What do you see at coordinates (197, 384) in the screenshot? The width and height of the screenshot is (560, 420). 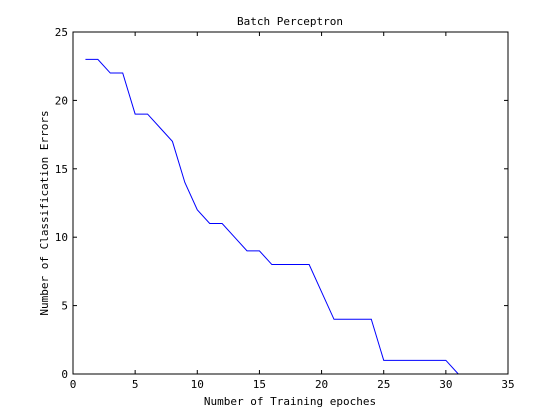 I see `x-tick-label: 10` at bounding box center [197, 384].